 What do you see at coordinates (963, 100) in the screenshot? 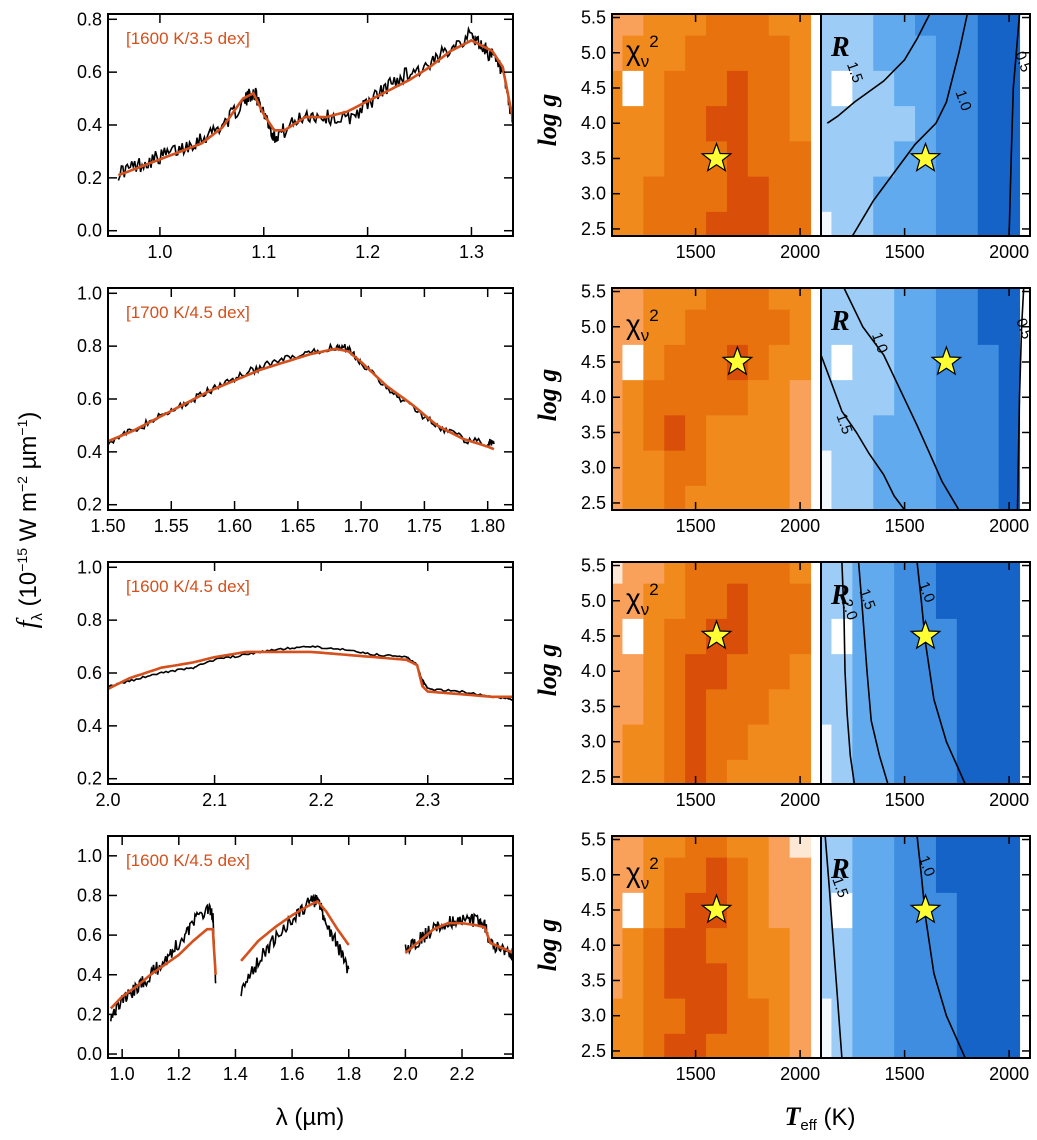
I see `r-contour-label: 1.0` at bounding box center [963, 100].